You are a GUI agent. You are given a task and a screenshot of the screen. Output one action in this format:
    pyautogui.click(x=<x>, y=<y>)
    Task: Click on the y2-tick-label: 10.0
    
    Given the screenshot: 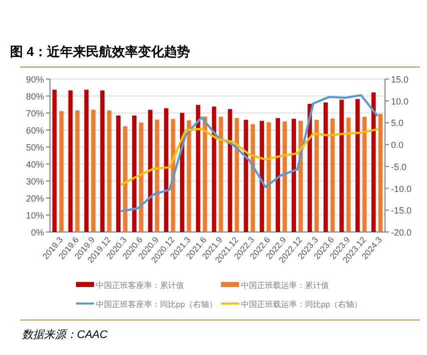 What is the action you would take?
    pyautogui.click(x=400, y=101)
    